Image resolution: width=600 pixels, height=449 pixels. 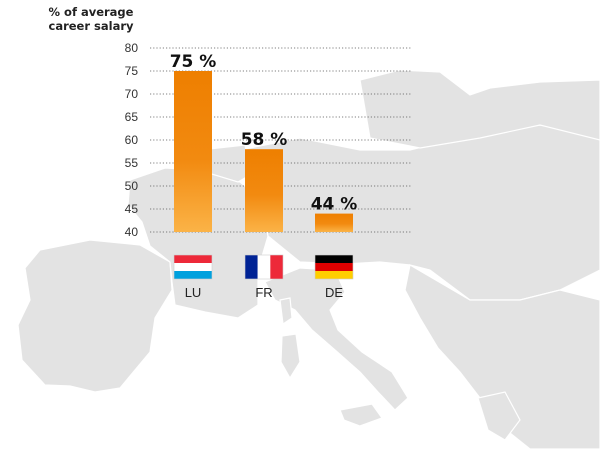 I want to click on y-tick-label: 80, so click(x=132, y=48).